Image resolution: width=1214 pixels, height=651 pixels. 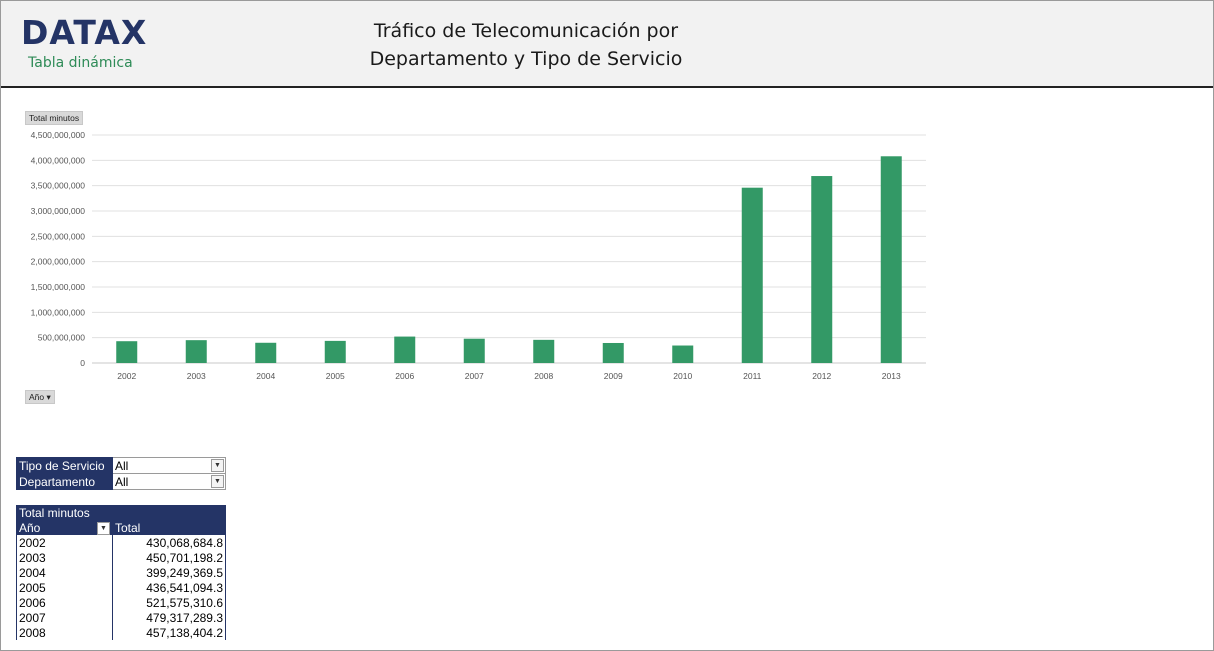 I want to click on table-row: 2006 521,575,310.6, so click(x=121, y=602).